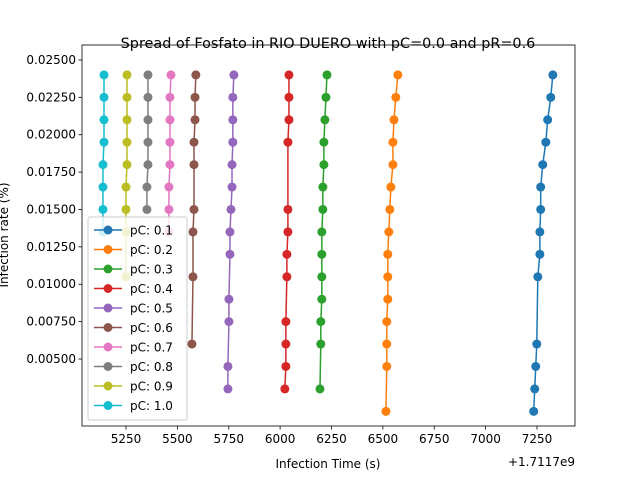 The width and height of the screenshot is (640, 480). I want to click on x-tick-label: 6250, so click(331, 439).